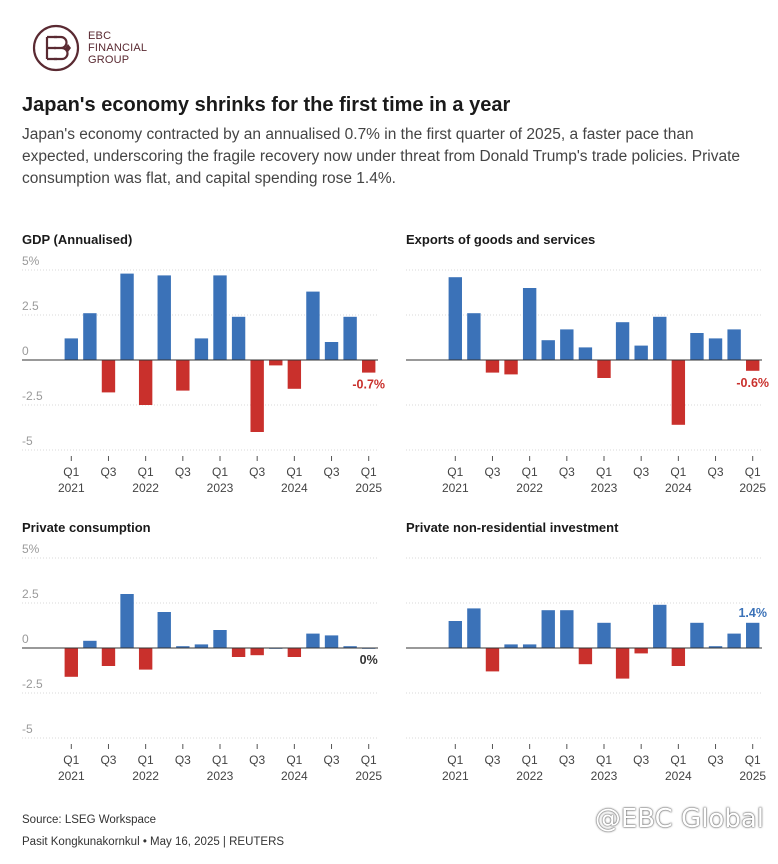 This screenshot has width=778, height=864. What do you see at coordinates (109, 60) in the screenshot?
I see `brand-line-3: GROUP` at bounding box center [109, 60].